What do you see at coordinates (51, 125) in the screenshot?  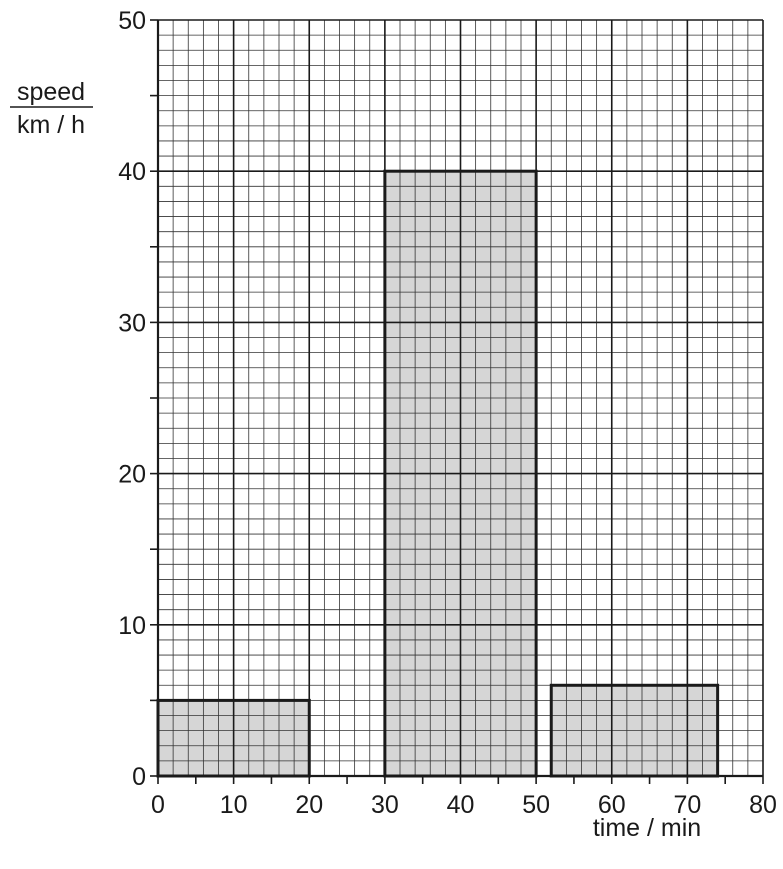 I see `y-axis-label-bottom: km / h` at bounding box center [51, 125].